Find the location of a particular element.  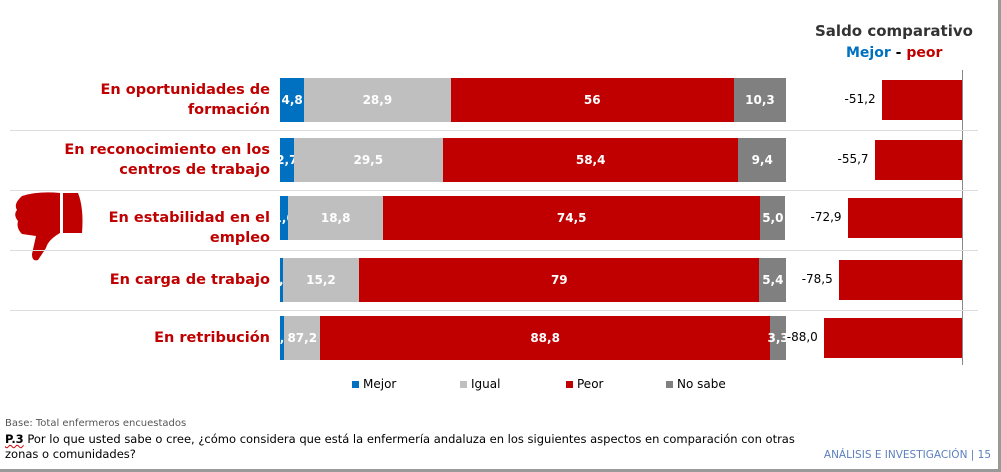

data-label: 5,4 is located at coordinates (773, 280).